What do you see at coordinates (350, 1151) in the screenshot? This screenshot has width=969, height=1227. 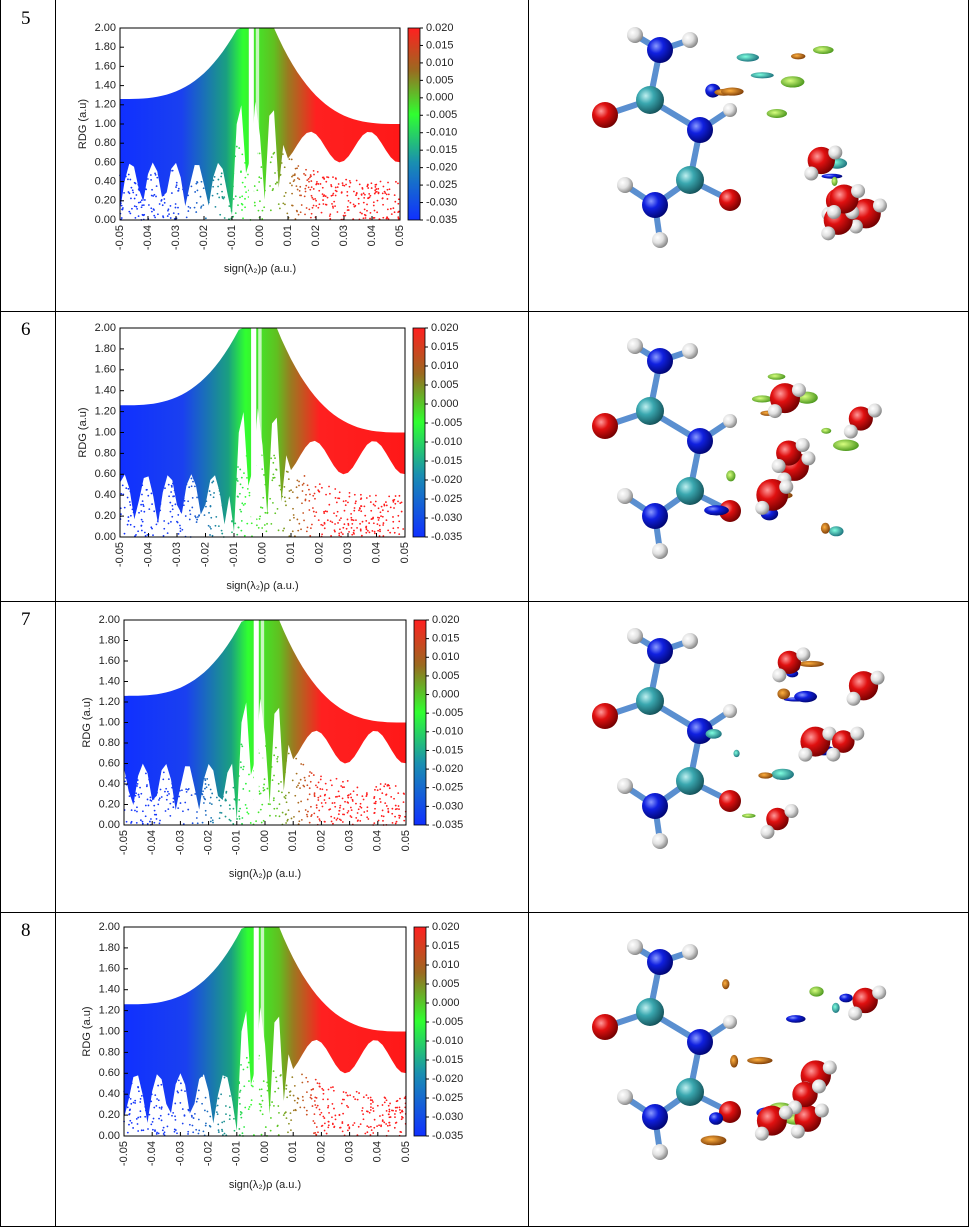 I see `x-tick-label: 0.03` at bounding box center [350, 1151].